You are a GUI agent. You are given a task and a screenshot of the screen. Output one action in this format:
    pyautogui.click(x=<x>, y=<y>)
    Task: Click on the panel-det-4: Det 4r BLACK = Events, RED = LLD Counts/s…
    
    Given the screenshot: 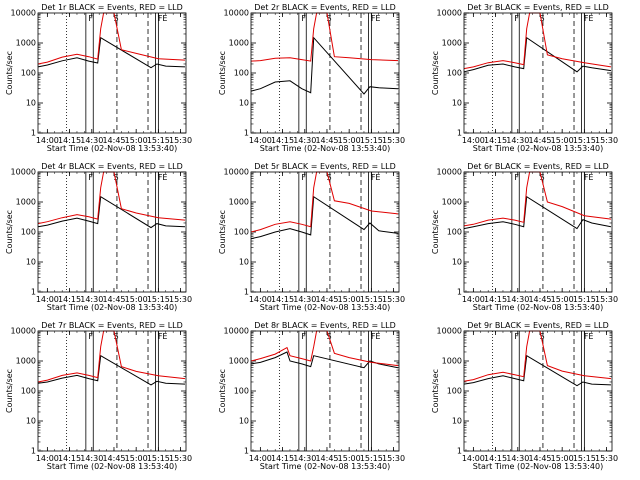 What is the action you would take?
    pyautogui.click(x=98, y=237)
    